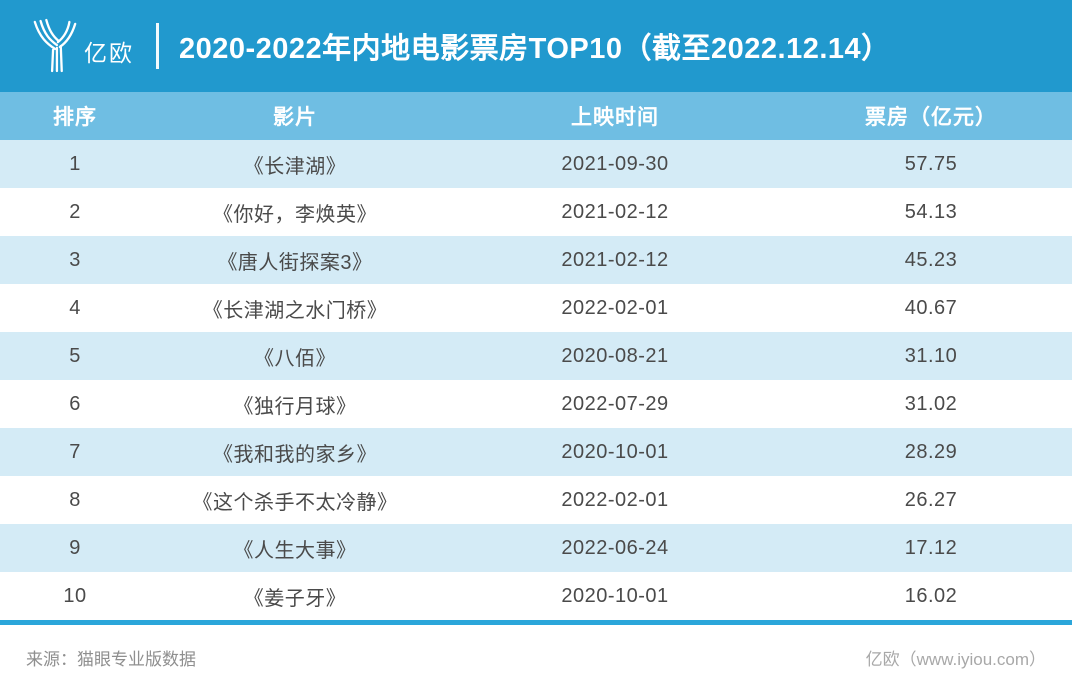  I want to click on col-header-movie: 影片, so click(295, 117).